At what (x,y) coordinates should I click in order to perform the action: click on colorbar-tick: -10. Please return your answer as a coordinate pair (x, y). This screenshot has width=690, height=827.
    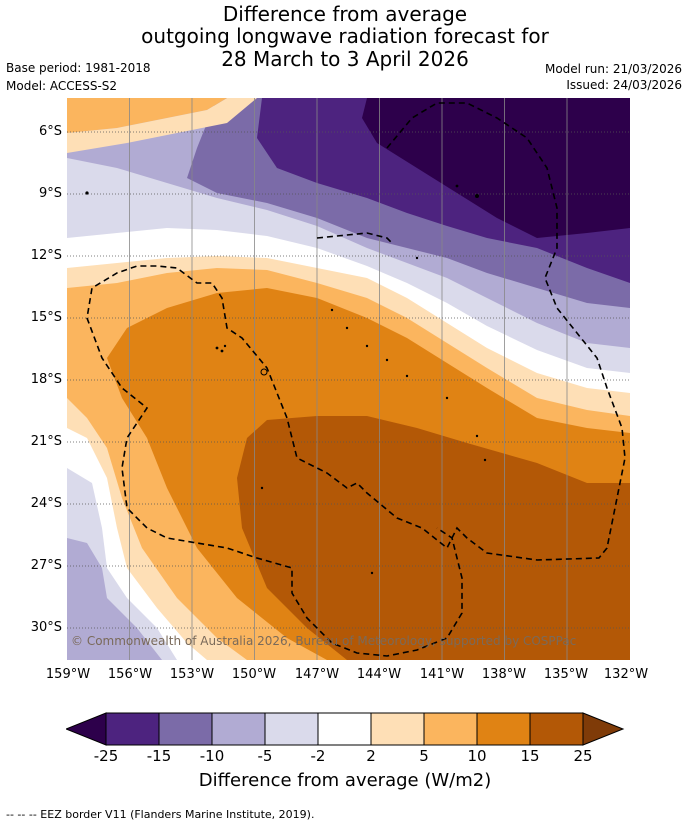
    Looking at the image, I should click on (212, 756).